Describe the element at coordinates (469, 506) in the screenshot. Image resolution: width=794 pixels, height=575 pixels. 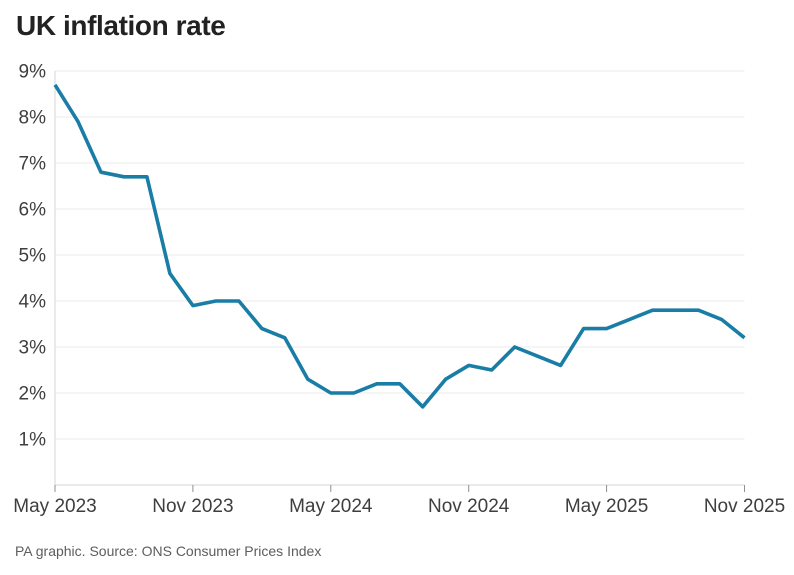
I see `x-tick-label: Nov 2024` at that location.